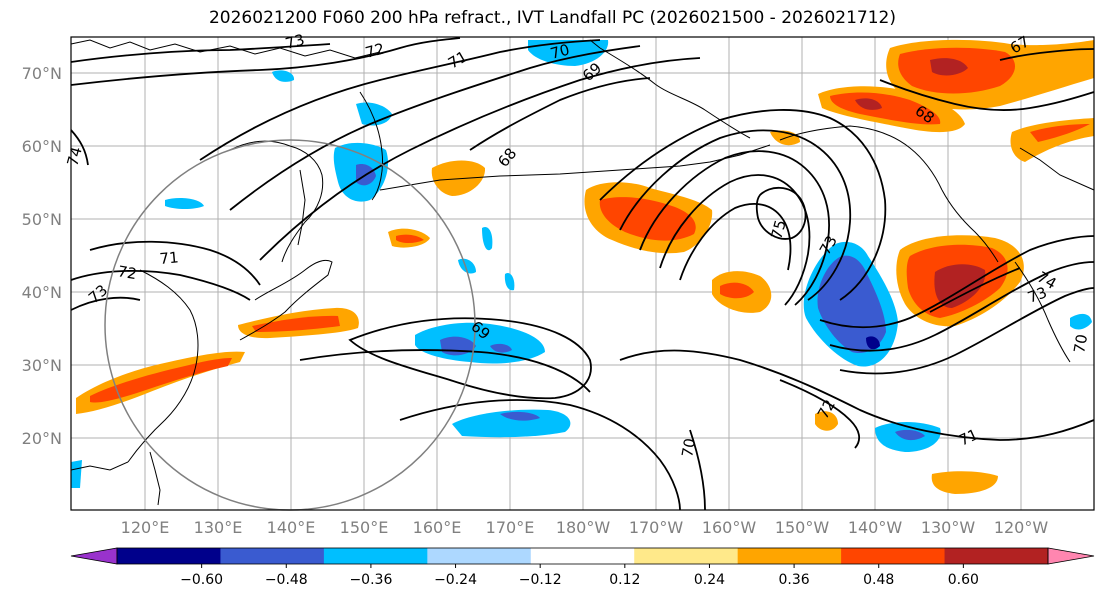  Describe the element at coordinates (364, 527) in the screenshot. I see `lon-label: 150°E` at that location.